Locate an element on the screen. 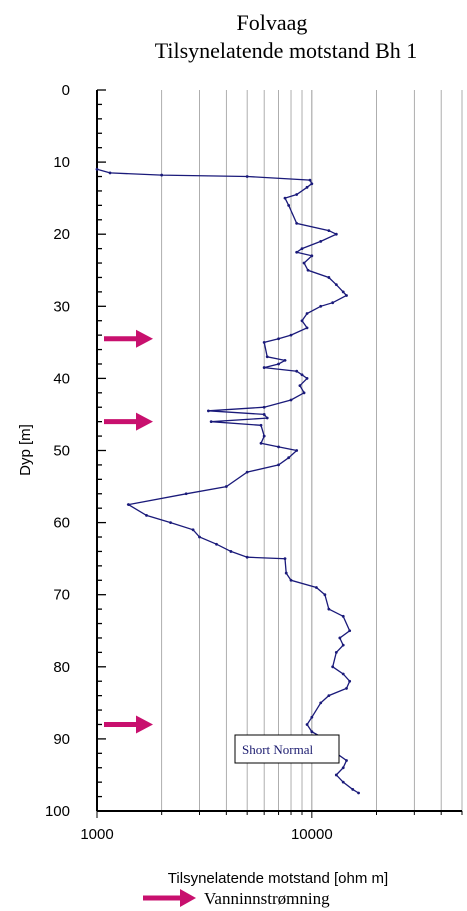 The image size is (467, 911). legend: Vanninnstrømning is located at coordinates (236, 898).